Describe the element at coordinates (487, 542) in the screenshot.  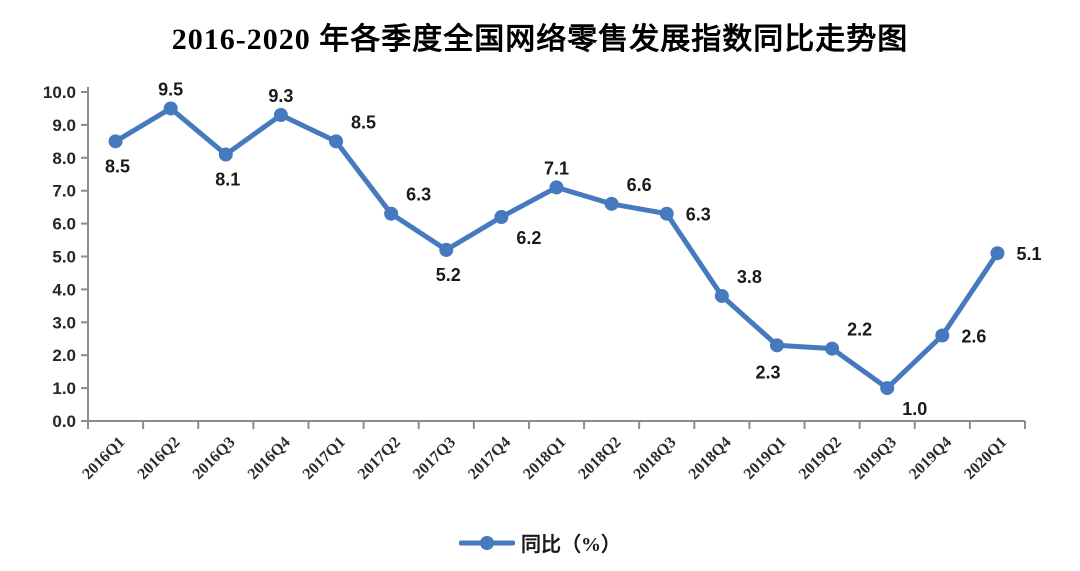
I see `legend-line-marker-icon` at that location.